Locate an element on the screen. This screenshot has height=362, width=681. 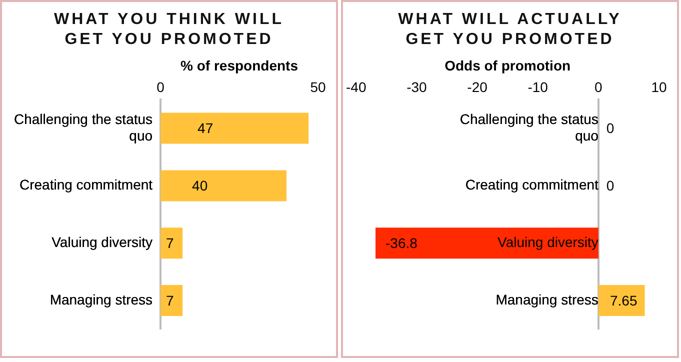
x-tick-label: -40 is located at coordinates (356, 87).